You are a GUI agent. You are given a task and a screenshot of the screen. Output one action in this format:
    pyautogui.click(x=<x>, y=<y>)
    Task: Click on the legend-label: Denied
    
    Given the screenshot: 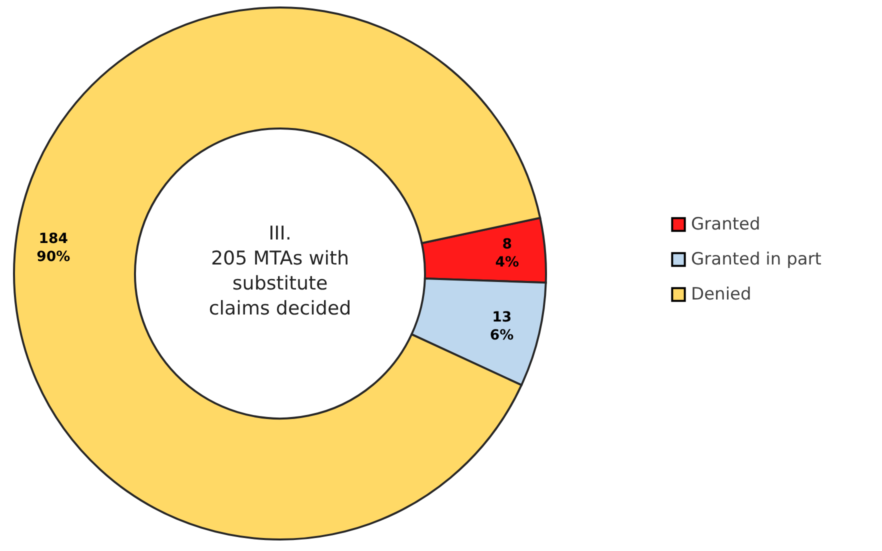 What is the action you would take?
    pyautogui.click(x=721, y=294)
    